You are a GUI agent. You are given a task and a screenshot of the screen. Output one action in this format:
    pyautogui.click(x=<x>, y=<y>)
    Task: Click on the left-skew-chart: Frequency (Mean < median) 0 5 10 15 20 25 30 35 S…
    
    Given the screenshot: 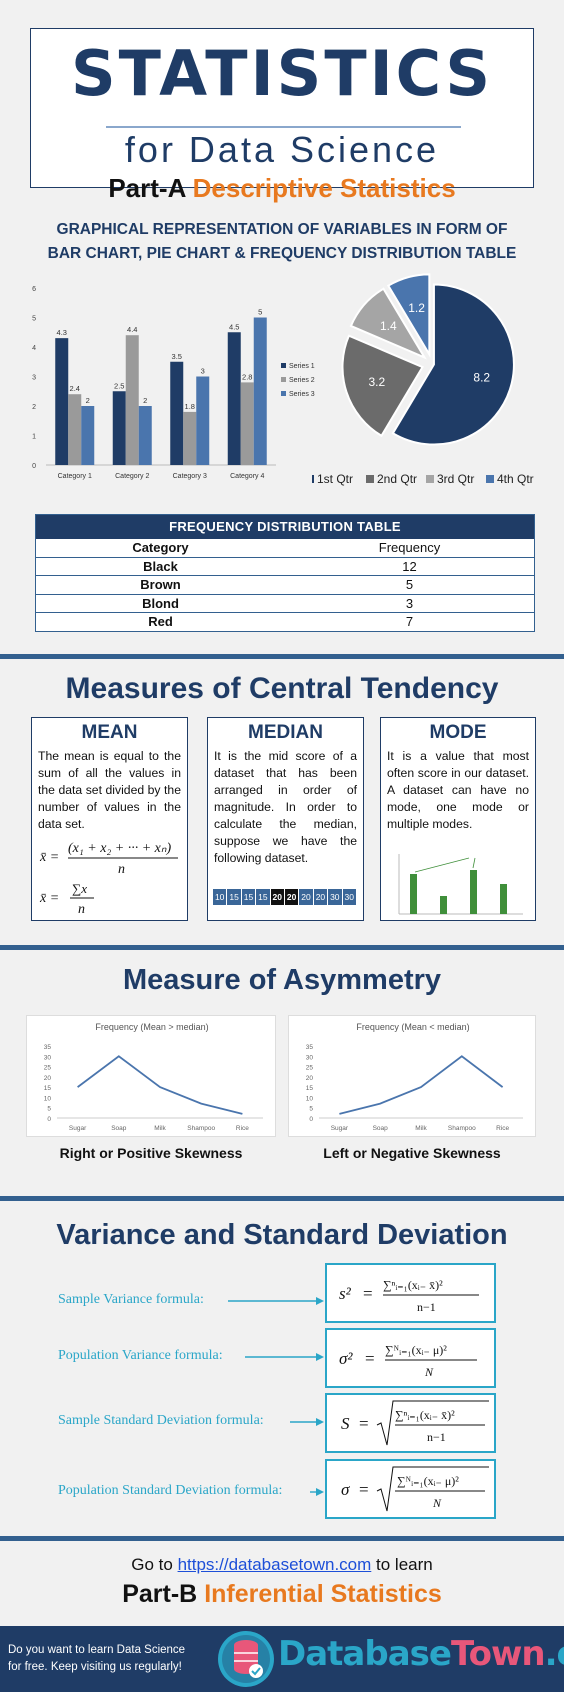 What is the action you would take?
    pyautogui.click(x=412, y=1076)
    